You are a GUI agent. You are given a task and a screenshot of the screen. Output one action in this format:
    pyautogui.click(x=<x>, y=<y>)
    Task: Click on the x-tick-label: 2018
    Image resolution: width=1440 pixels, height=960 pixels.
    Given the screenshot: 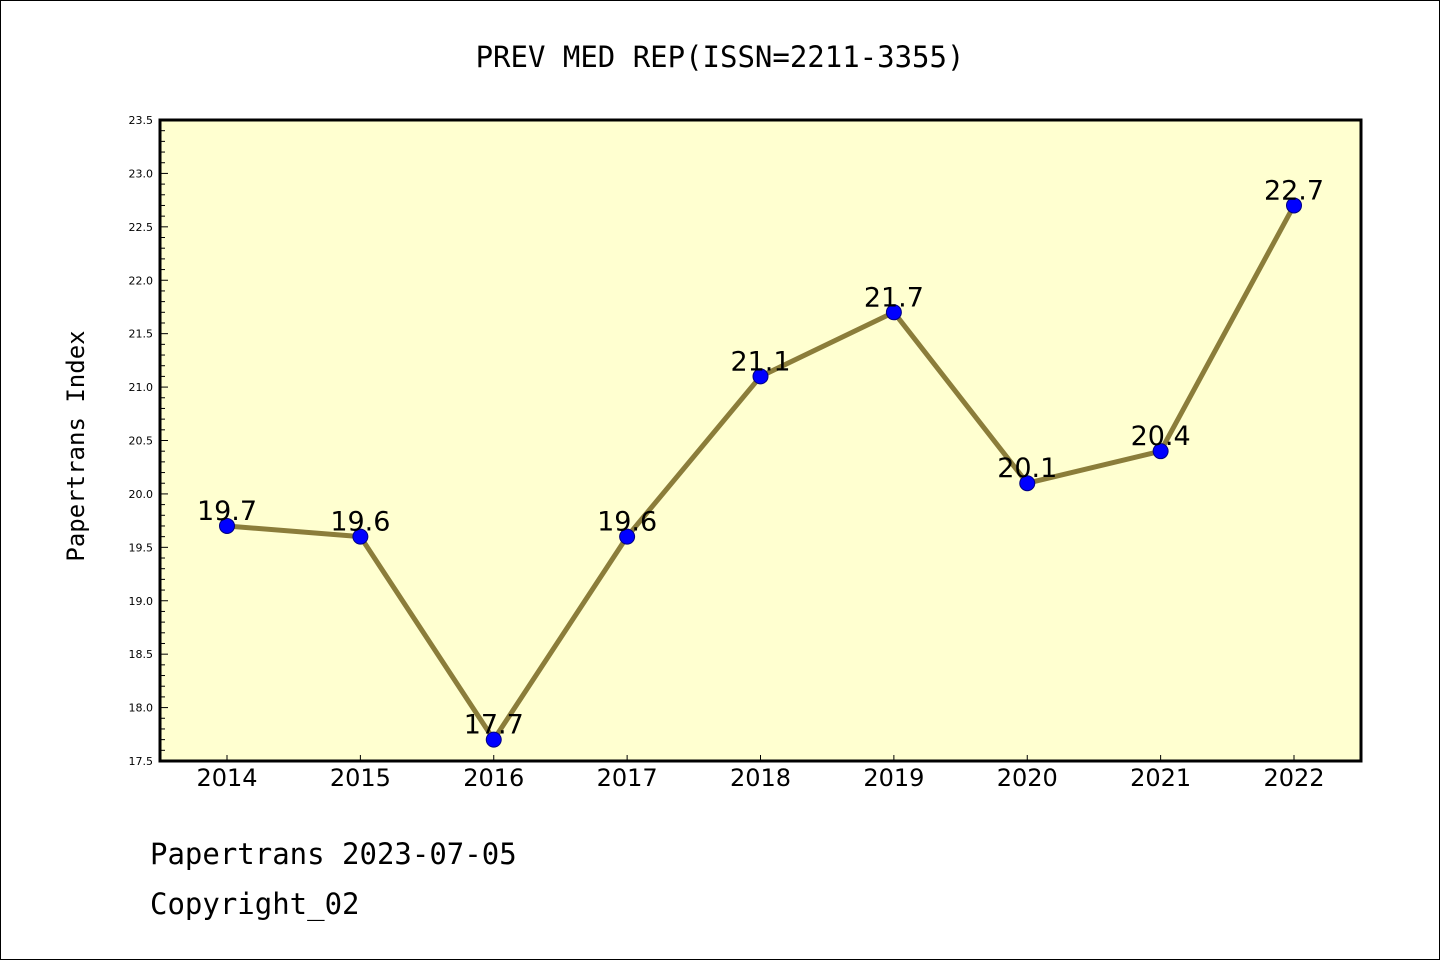 What is the action you would take?
    pyautogui.click(x=760, y=778)
    